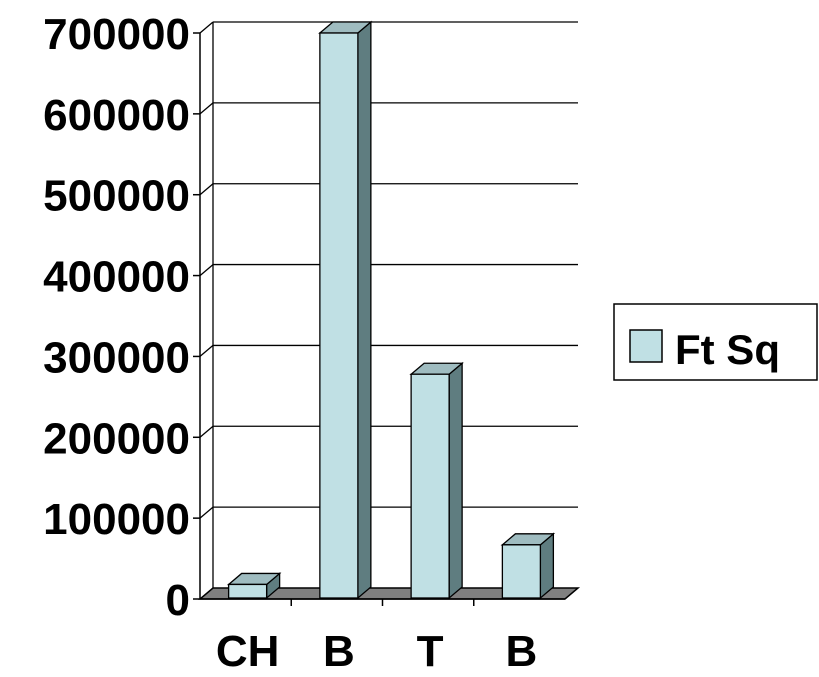 The image size is (819, 677). Describe the element at coordinates (116, 115) in the screenshot. I see `y-tick-label: 600000` at that location.